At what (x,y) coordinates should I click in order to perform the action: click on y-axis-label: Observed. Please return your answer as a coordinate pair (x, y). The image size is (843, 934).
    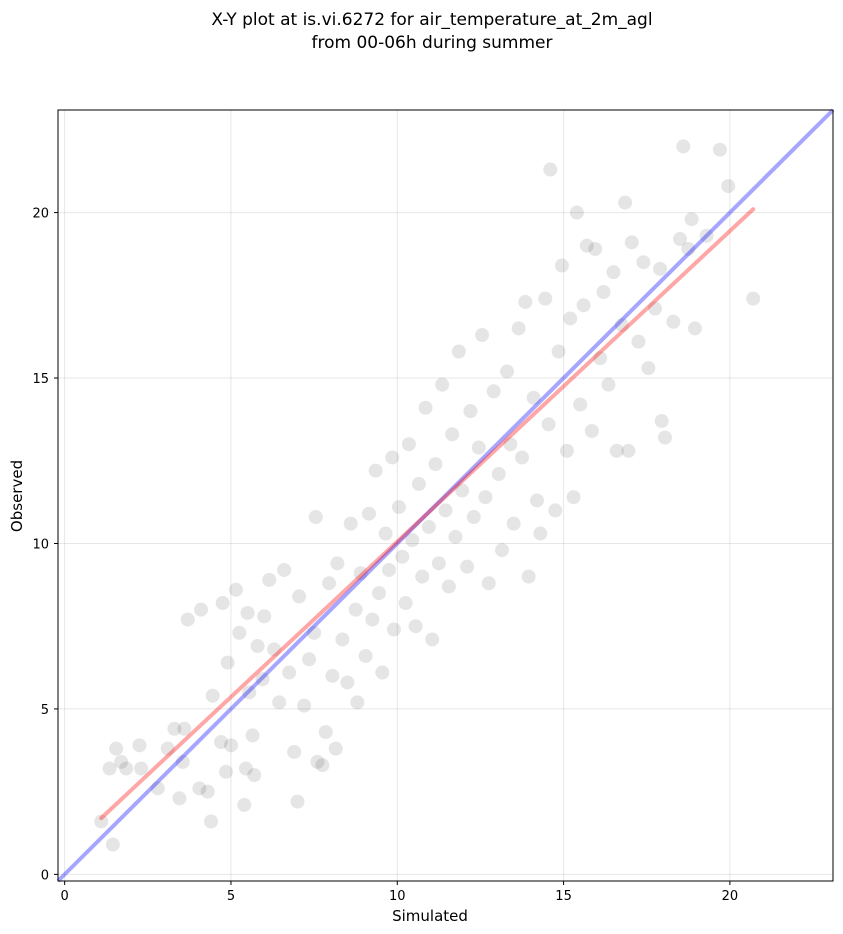
    Looking at the image, I should click on (17, 496).